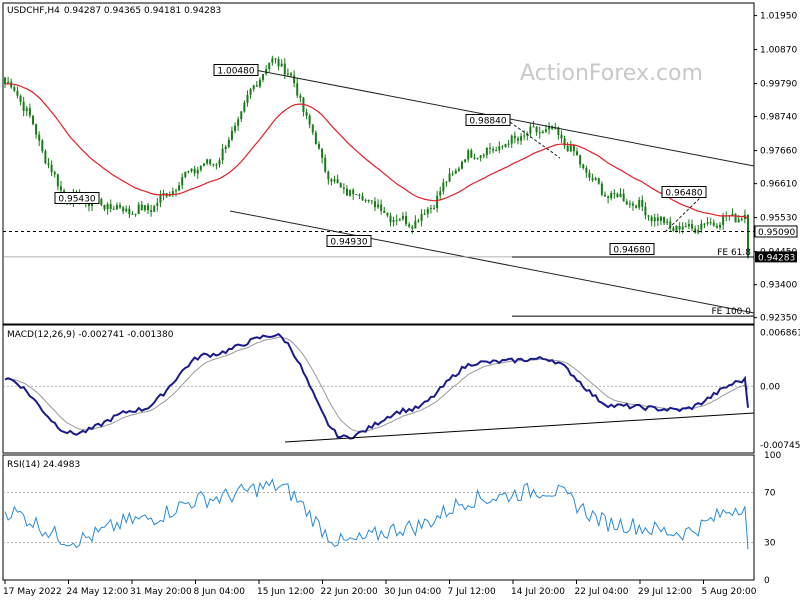 The width and height of the screenshot is (800, 600). I want to click on rsi-title: RSI(14) 24.4983, so click(43, 465).